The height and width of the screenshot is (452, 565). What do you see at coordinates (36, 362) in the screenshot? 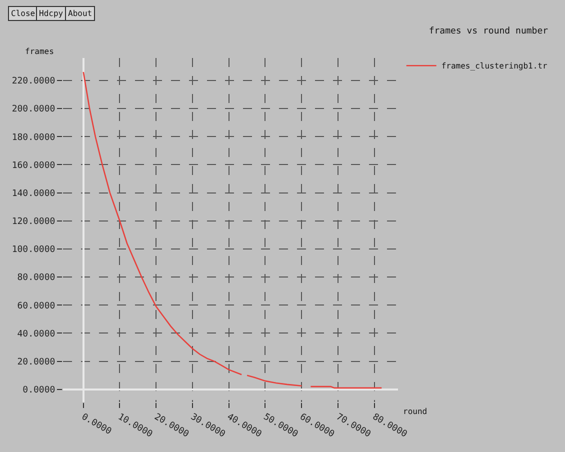
I see `y-tick-label: 20.0000` at bounding box center [36, 362].